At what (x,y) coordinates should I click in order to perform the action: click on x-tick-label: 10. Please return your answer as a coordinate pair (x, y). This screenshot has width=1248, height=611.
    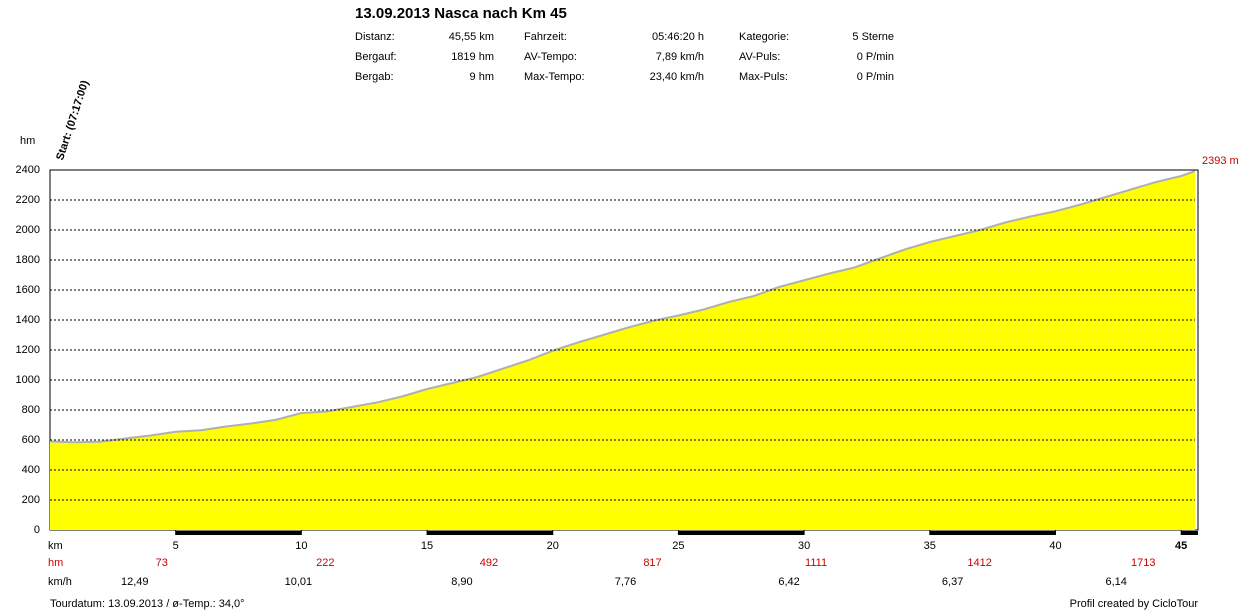
    Looking at the image, I should click on (301, 546).